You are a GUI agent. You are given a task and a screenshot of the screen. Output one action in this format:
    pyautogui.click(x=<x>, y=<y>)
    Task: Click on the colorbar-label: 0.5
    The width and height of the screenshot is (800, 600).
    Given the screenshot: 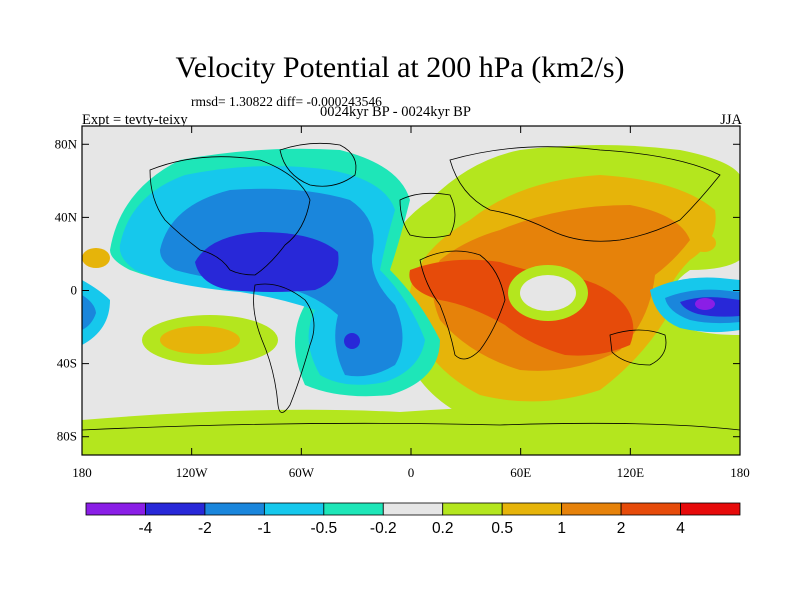 What is the action you would take?
    pyautogui.click(x=502, y=528)
    